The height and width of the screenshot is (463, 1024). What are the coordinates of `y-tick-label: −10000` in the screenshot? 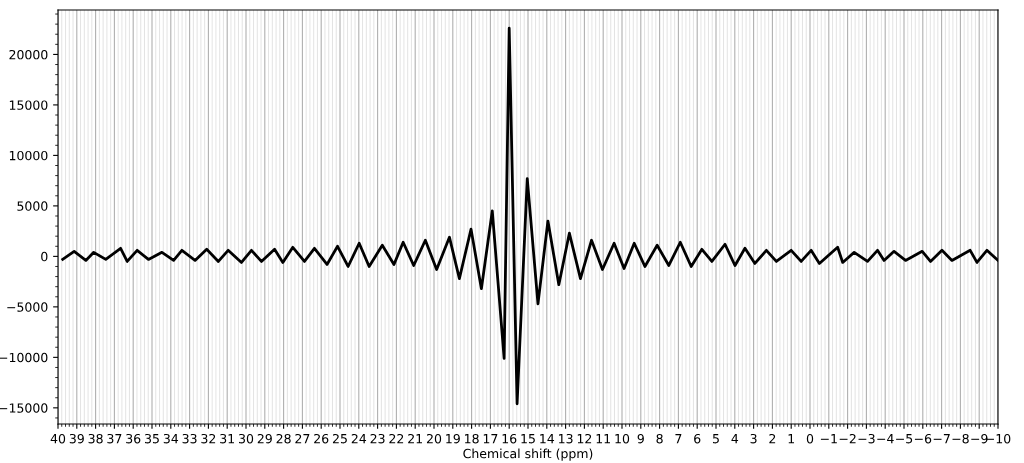 It's located at (24, 357).